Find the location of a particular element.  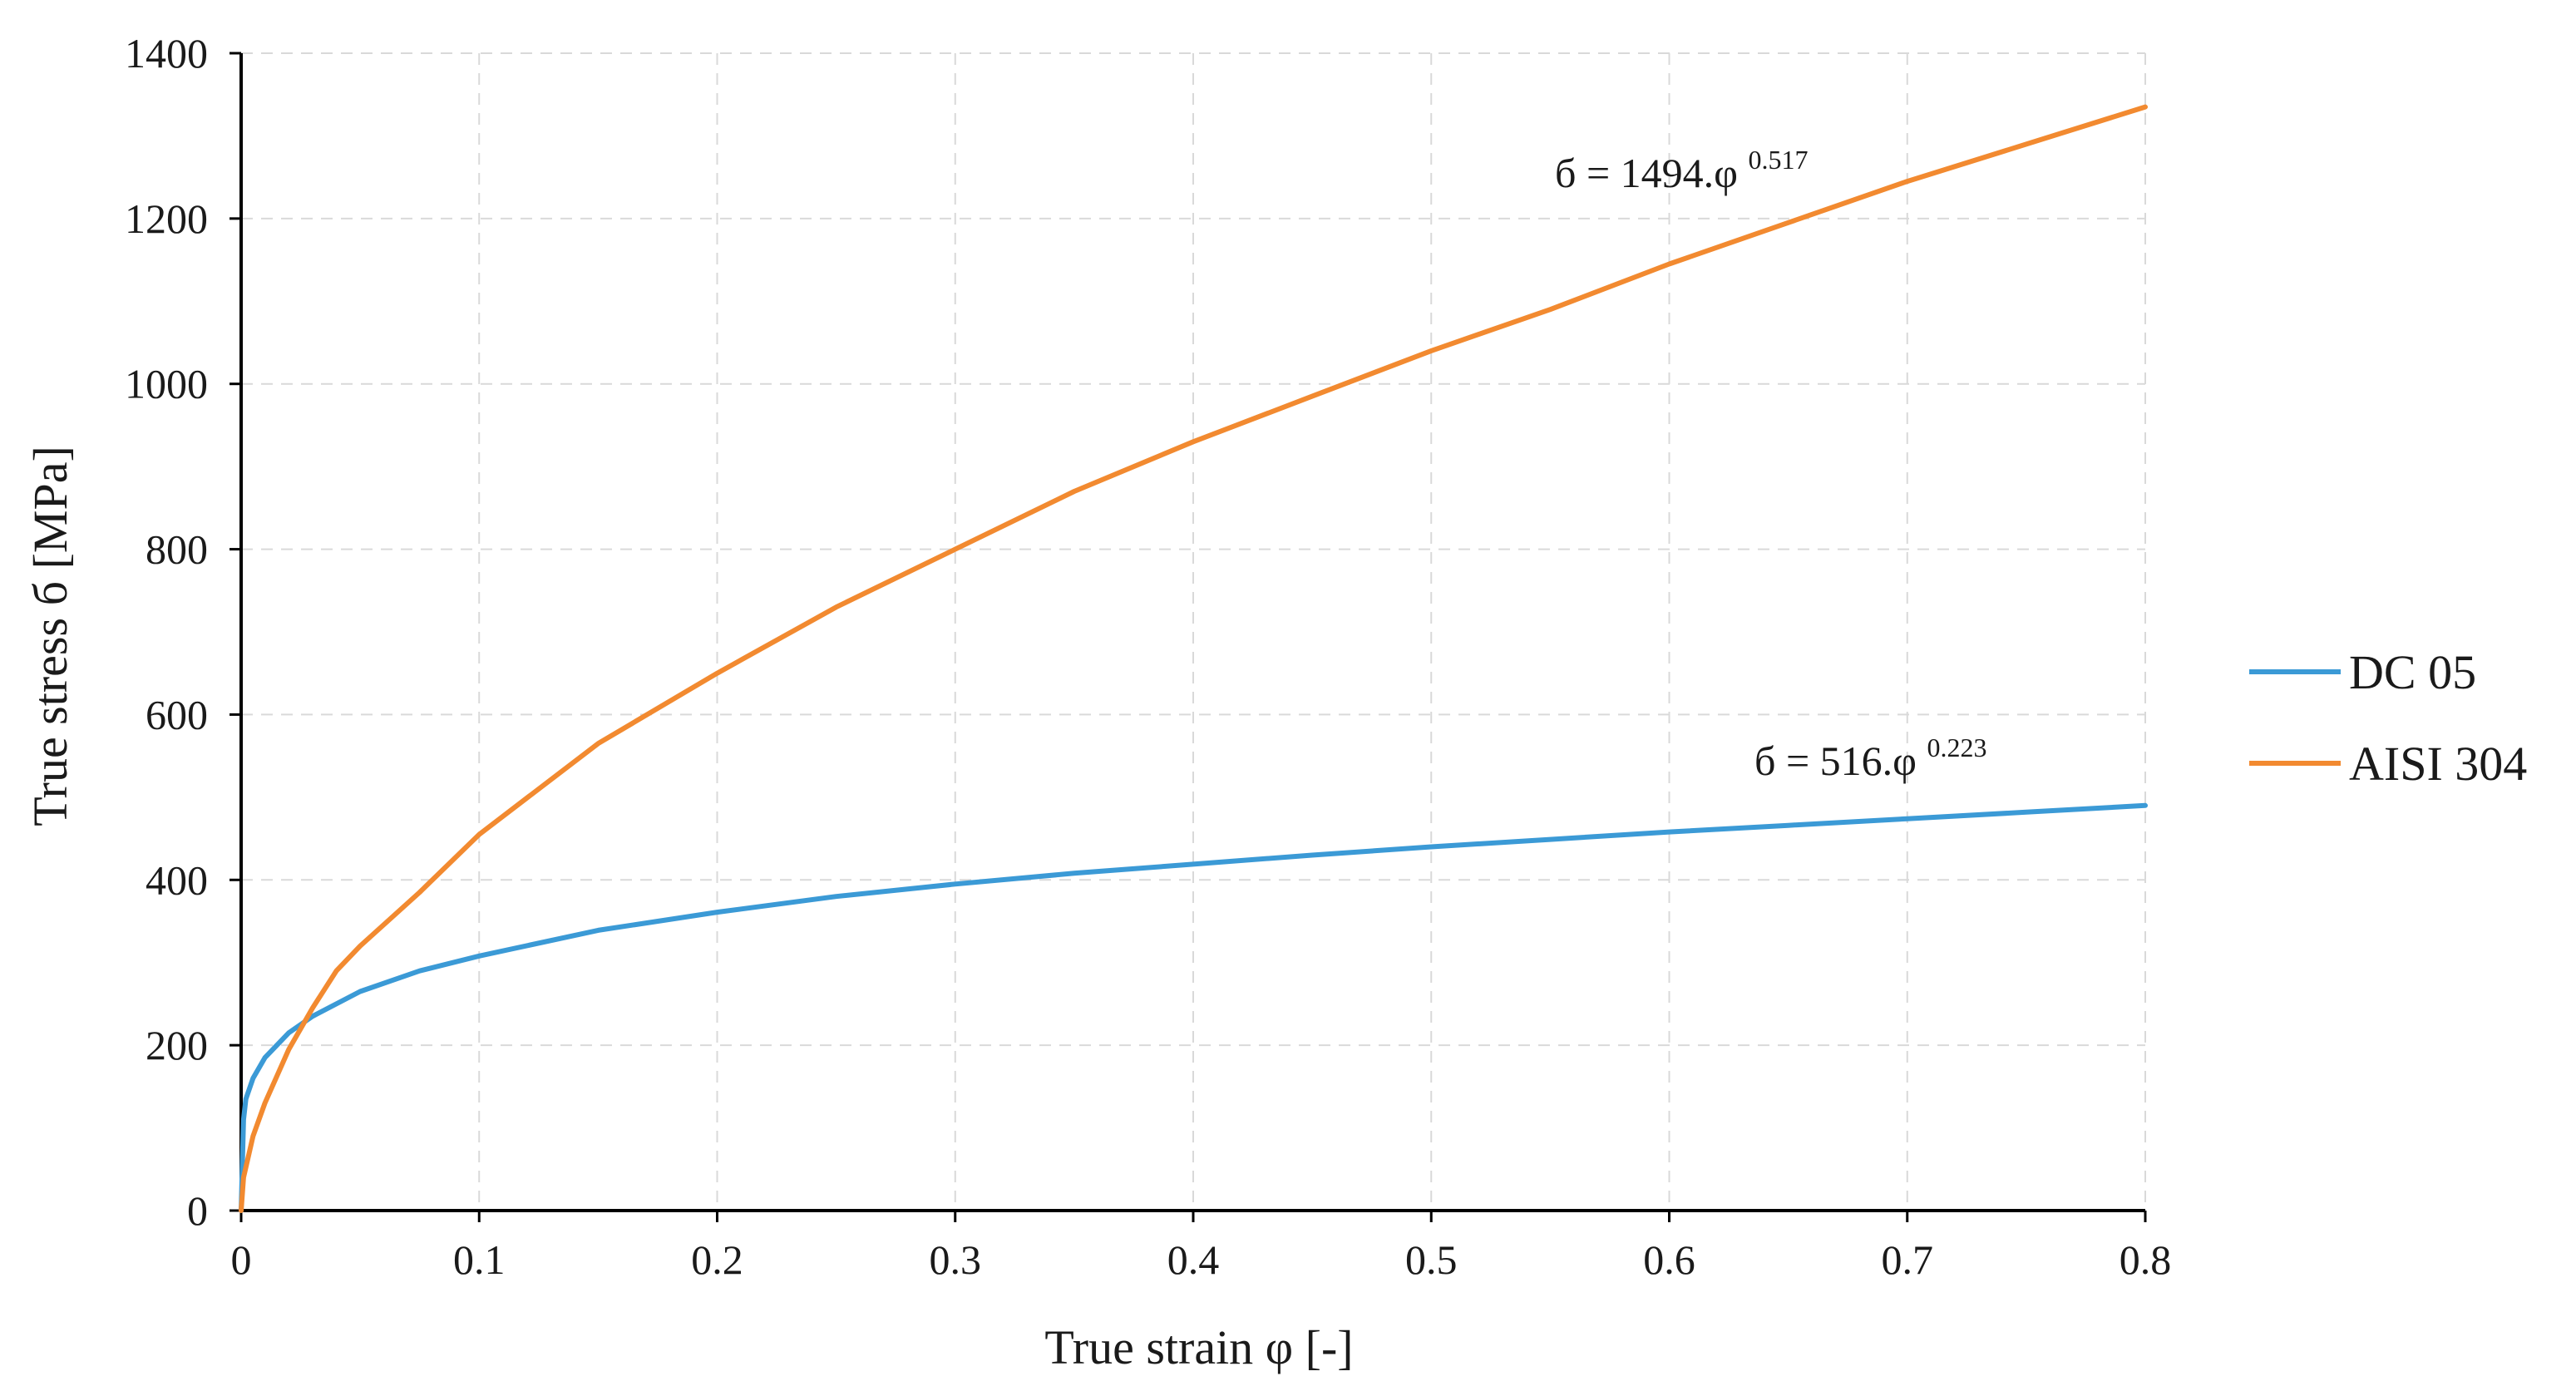

y-tick-label: 1000 is located at coordinates (166, 384).